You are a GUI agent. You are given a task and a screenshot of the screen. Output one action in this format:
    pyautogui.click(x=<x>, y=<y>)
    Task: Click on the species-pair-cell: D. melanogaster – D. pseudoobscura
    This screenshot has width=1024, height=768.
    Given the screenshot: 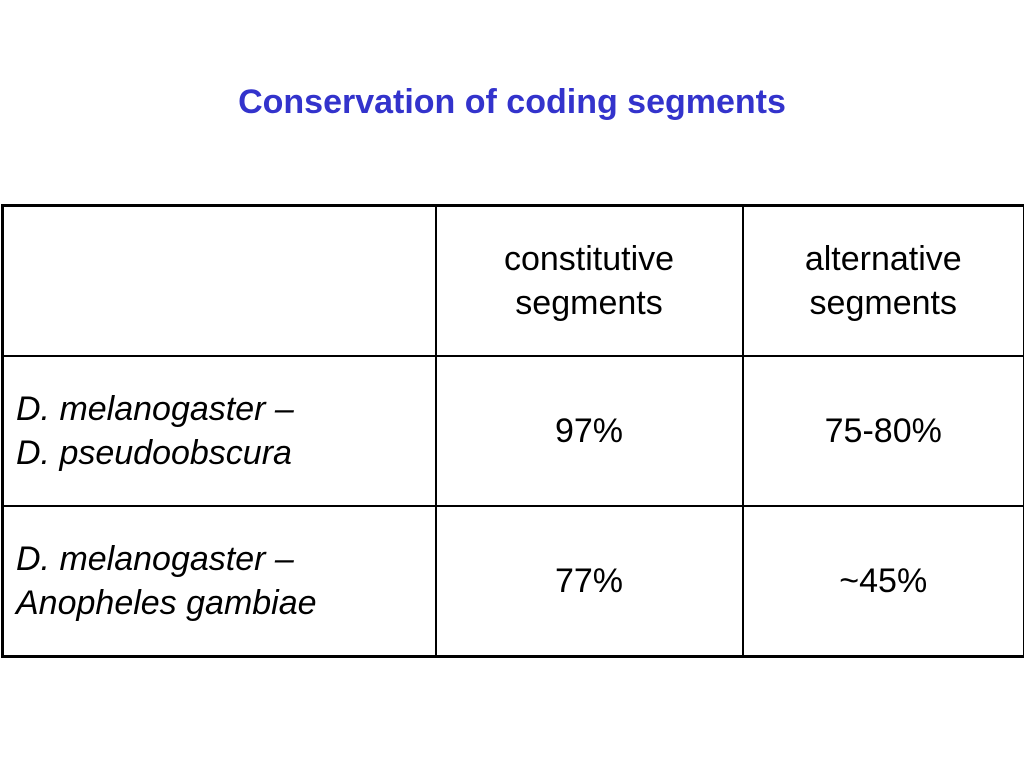 What is the action you would take?
    pyautogui.click(x=219, y=431)
    